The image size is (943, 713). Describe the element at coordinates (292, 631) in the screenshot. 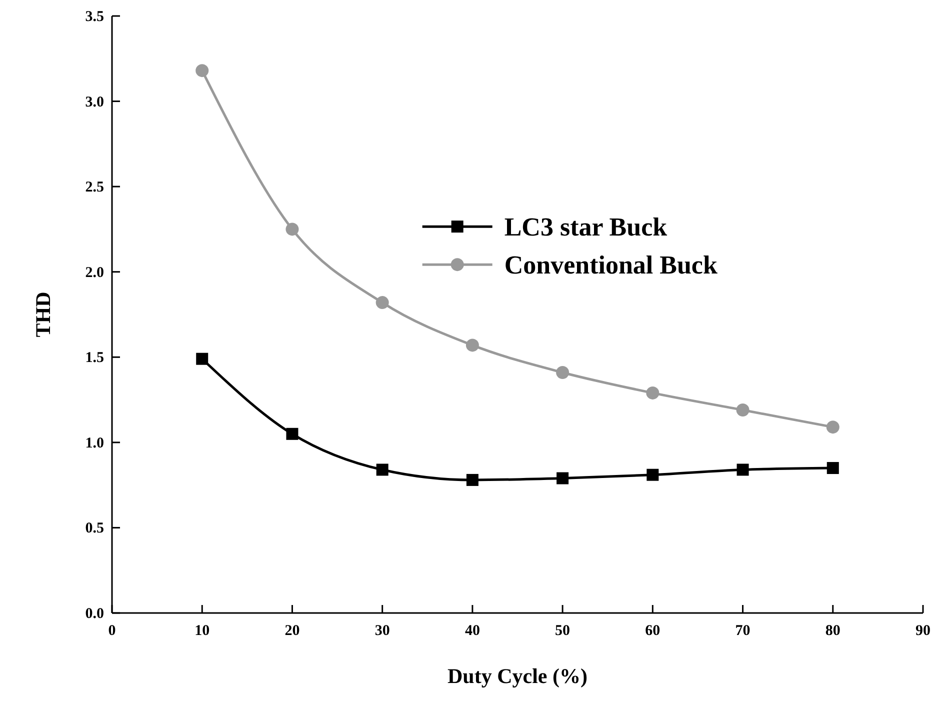

I see `x-tick-label: 20` at that location.